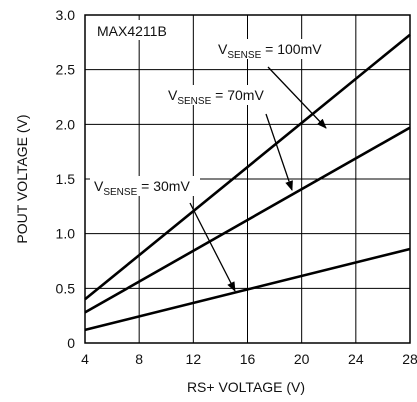 Image resolution: width=417 pixels, height=402 pixels. Describe the element at coordinates (66, 179) in the screenshot. I see `y-tick-label: 1.5` at that location.